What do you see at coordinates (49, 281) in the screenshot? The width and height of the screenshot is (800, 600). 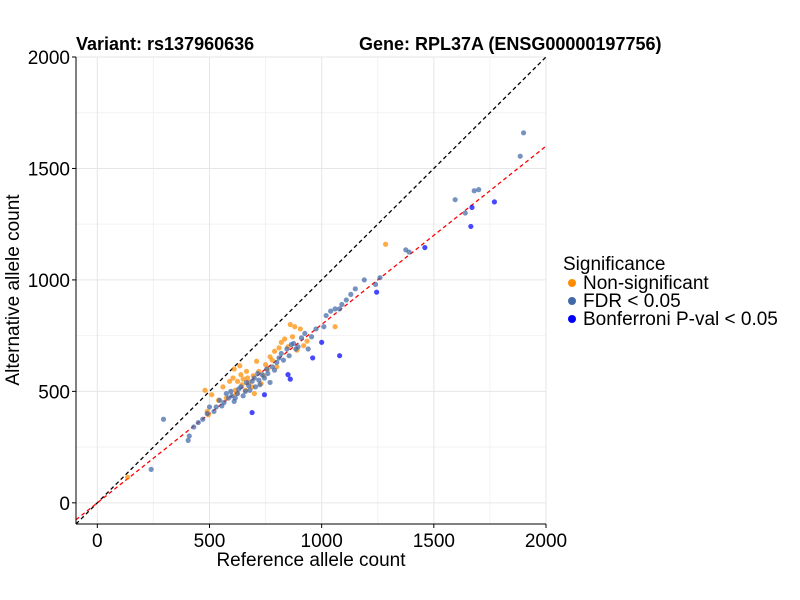 I see `y-tick-label: 1000` at bounding box center [49, 281].